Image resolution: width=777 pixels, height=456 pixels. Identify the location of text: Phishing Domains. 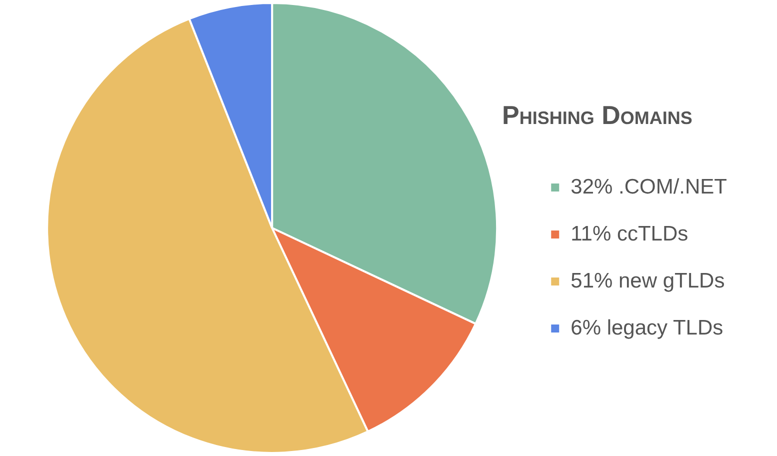
(597, 115).